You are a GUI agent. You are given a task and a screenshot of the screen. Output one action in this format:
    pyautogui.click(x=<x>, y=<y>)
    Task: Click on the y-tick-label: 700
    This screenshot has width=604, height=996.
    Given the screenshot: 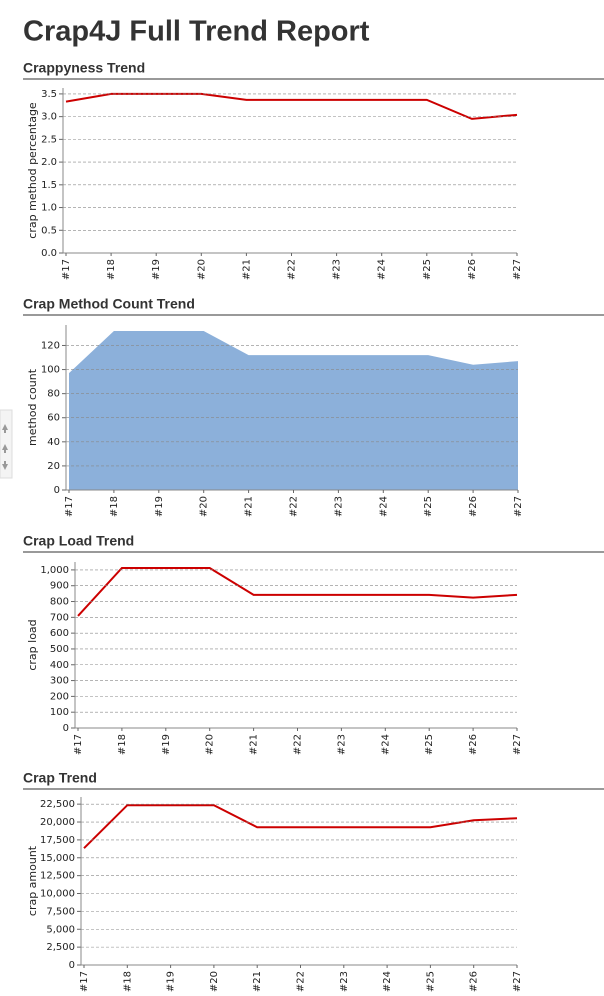 What is the action you would take?
    pyautogui.click(x=59, y=617)
    